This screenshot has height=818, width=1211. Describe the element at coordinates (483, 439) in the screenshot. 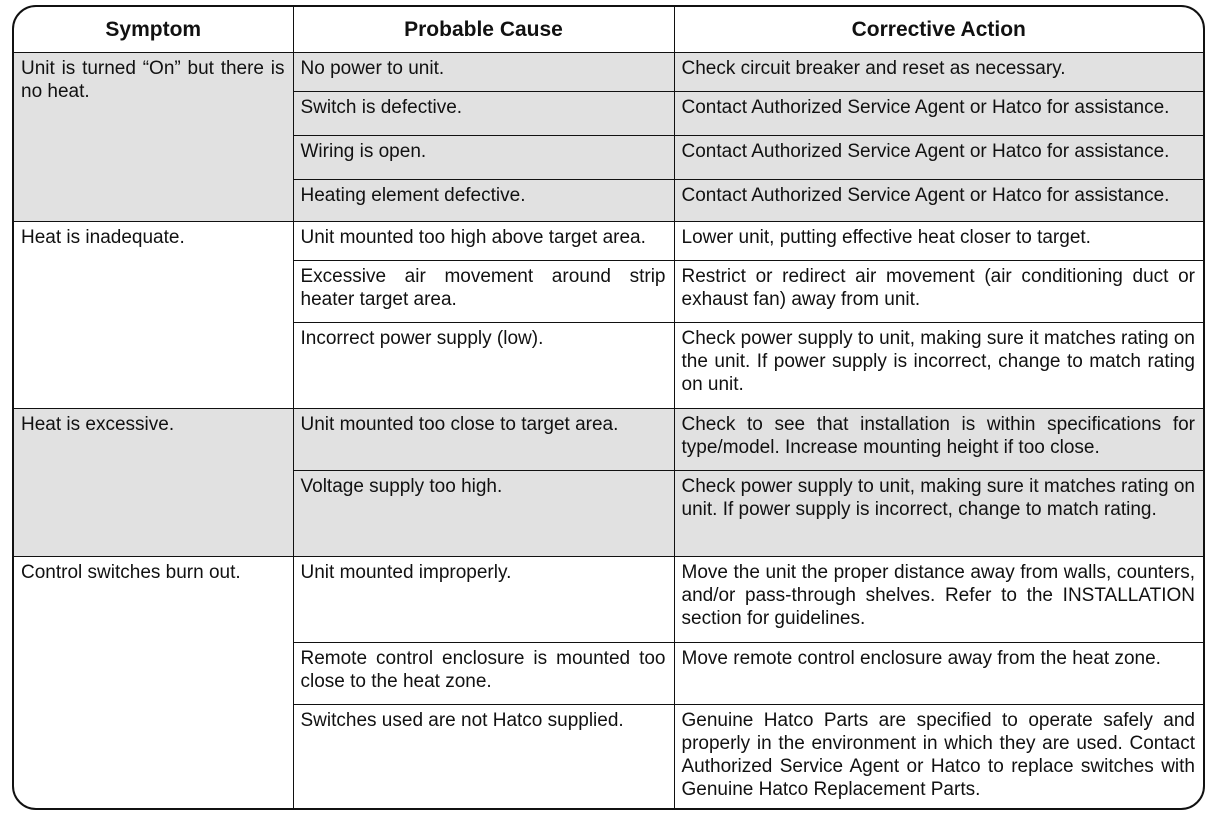

I see `probable-cause-cell: Unit mounted too close to target area.` at that location.